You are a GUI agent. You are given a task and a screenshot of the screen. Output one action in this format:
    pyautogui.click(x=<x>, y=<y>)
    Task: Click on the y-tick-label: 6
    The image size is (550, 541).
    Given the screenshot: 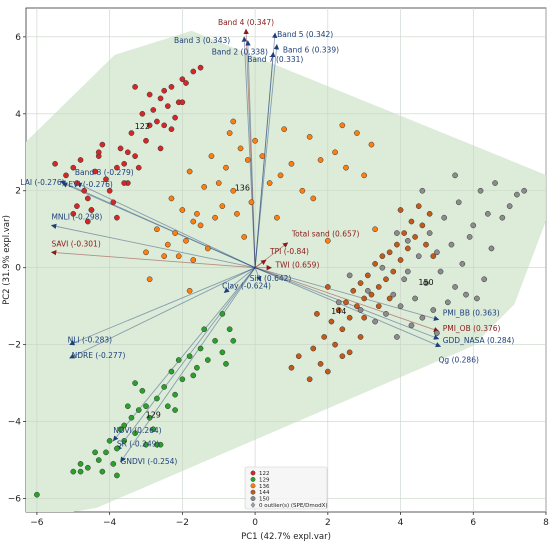 What is the action you would take?
    pyautogui.click(x=18, y=38)
    